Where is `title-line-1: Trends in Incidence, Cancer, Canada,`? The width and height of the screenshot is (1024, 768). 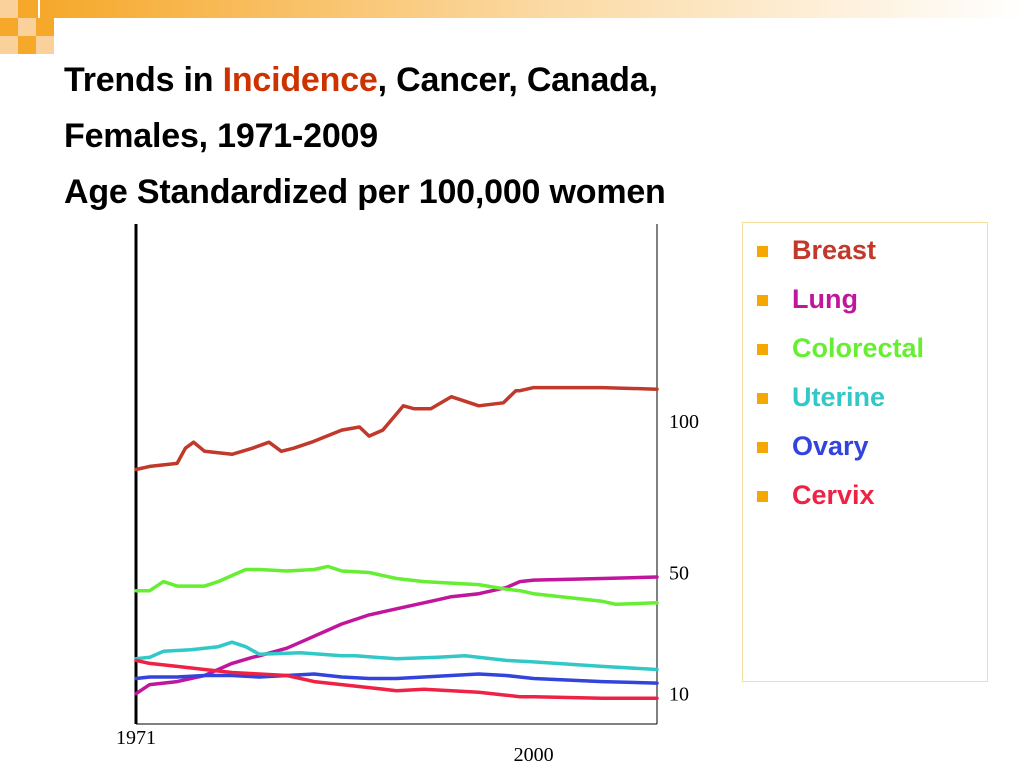
title-line-1: Trends in Incidence, Cancer, Canada, is located at coordinates (365, 80).